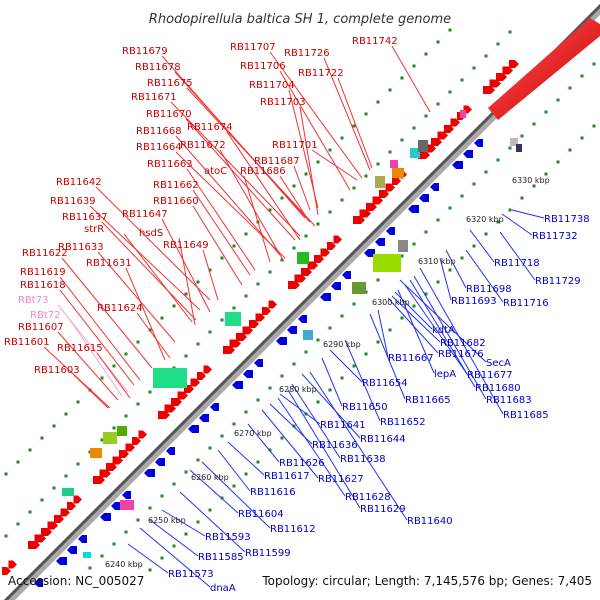 This screenshot has height=600, width=600. What do you see at coordinates (167, 520) in the screenshot?
I see `scale-tick-label: 6250 kbp` at bounding box center [167, 520].